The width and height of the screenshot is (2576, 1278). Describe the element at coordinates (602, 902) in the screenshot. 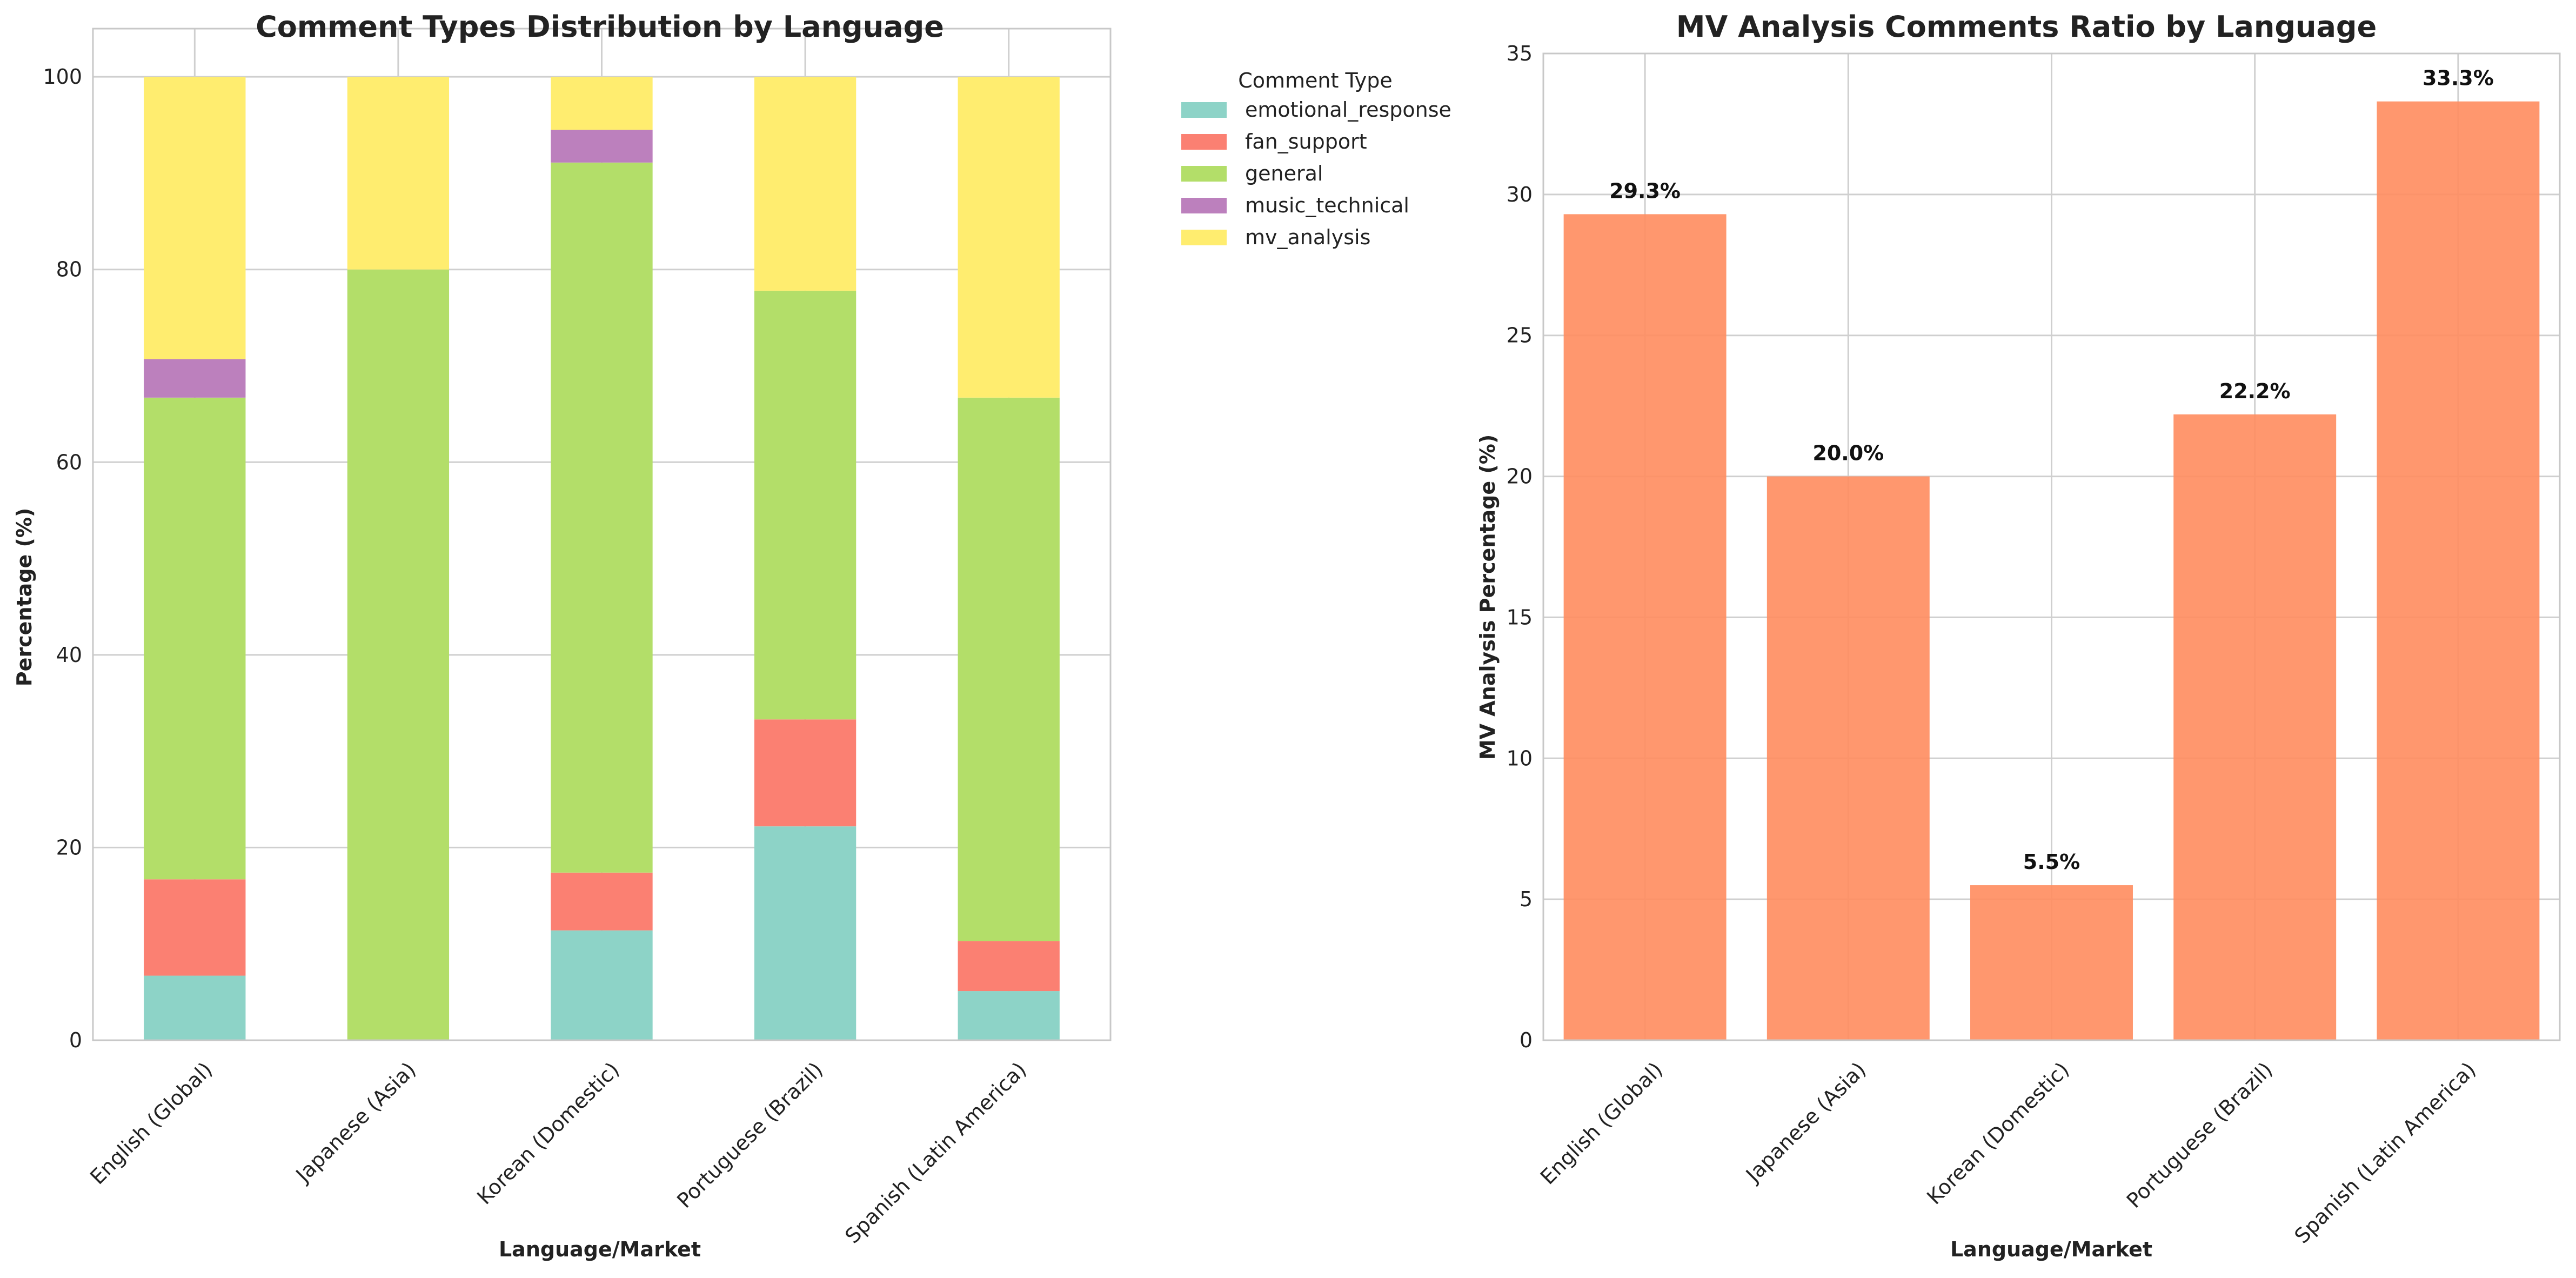

I see `bar-segment-korean-domestic-fan-support` at that location.